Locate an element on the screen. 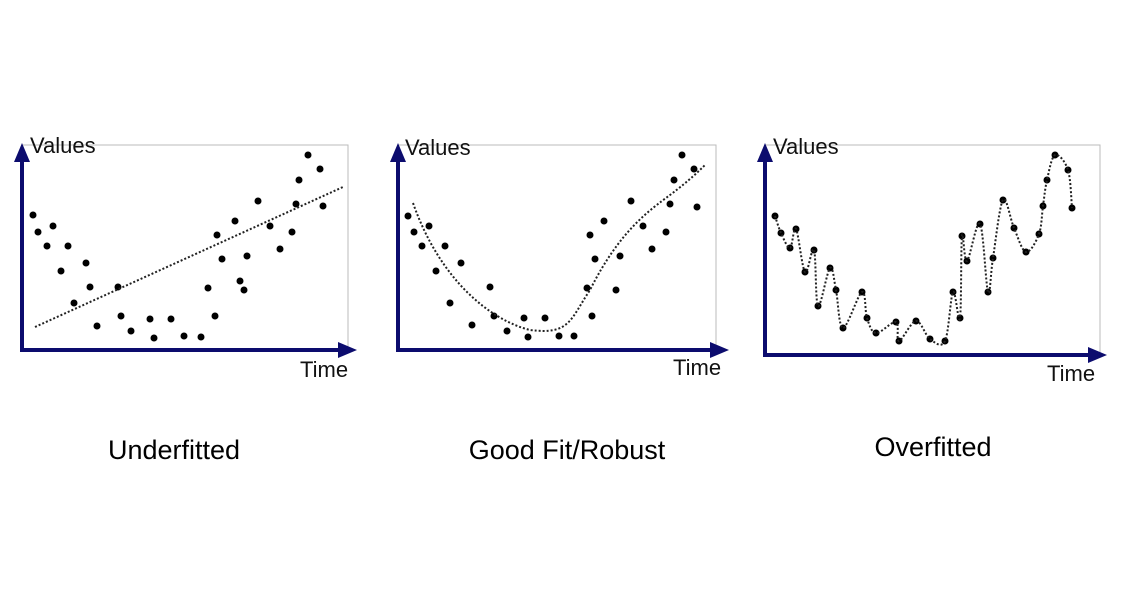 The image size is (1125, 591). caption: Overfitted is located at coordinates (932, 447).